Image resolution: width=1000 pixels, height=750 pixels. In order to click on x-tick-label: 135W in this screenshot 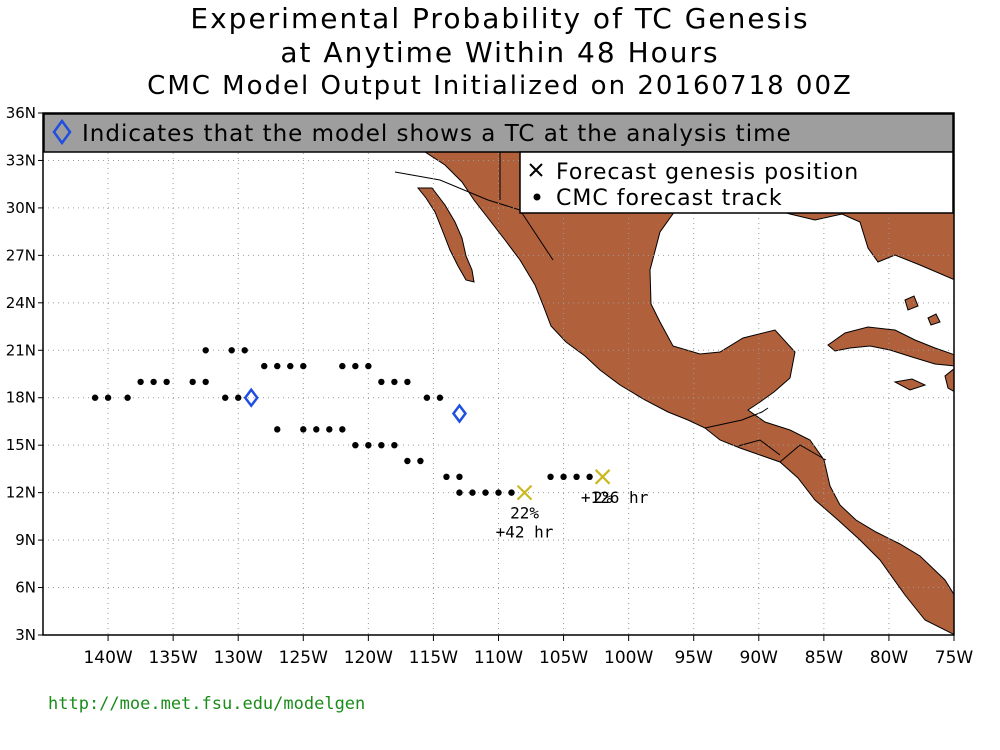, I will do `click(173, 658)`.